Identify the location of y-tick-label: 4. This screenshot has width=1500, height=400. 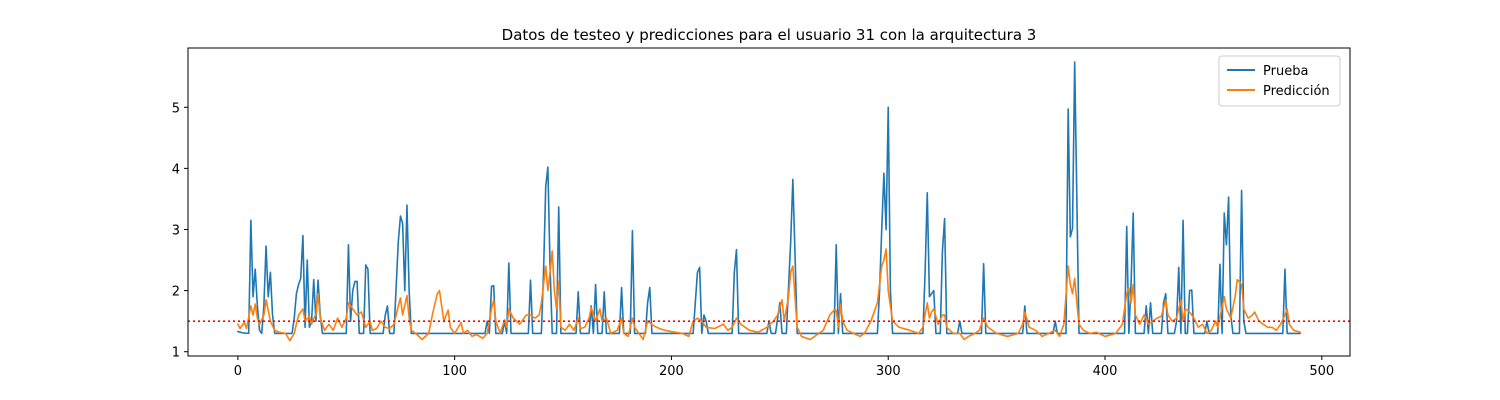
(176, 169).